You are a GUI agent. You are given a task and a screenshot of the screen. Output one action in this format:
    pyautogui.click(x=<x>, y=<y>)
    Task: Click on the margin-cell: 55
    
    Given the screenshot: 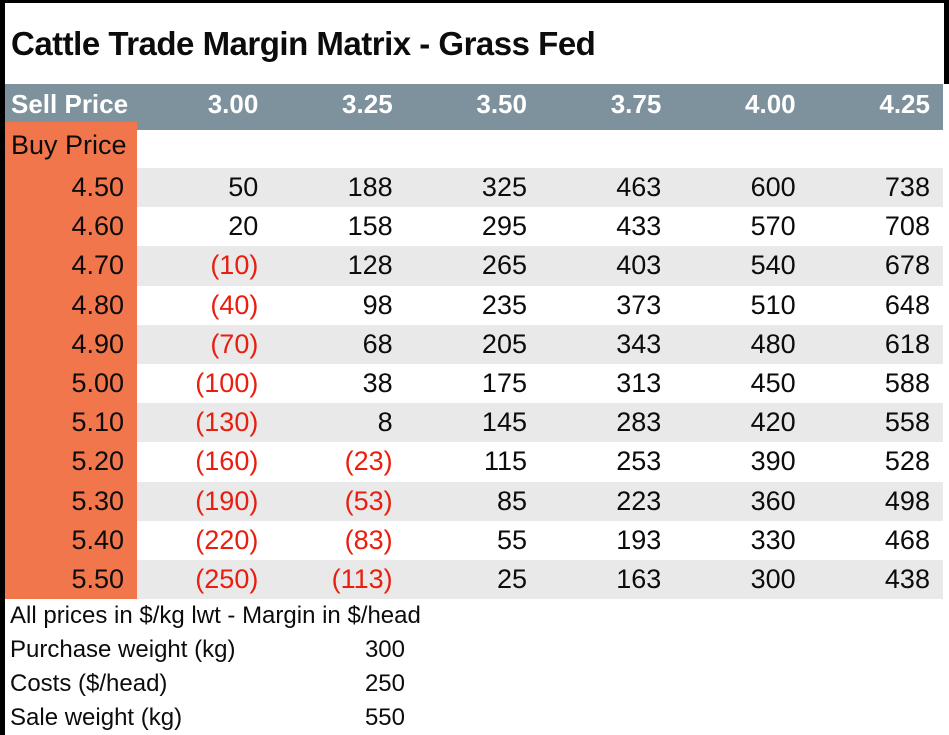 What is the action you would take?
    pyautogui.click(x=511, y=539)
    